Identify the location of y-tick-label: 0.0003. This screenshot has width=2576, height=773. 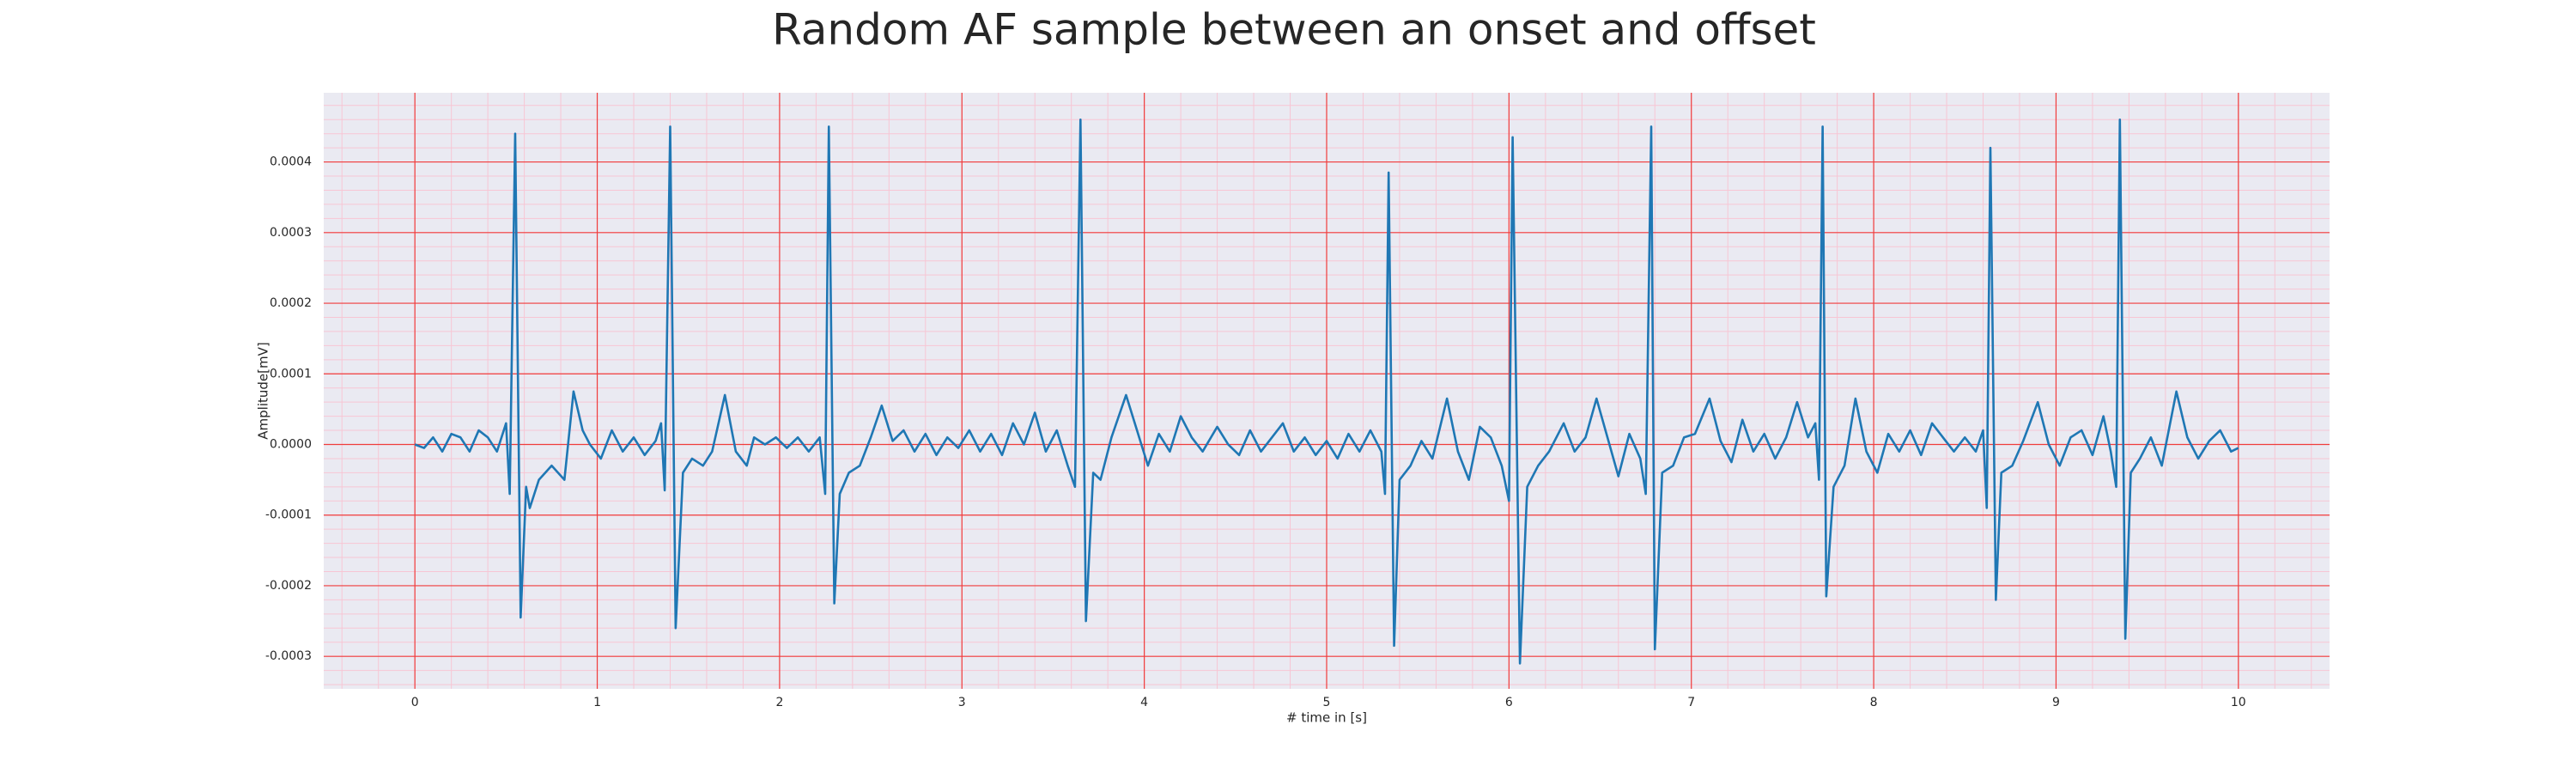
(291, 233).